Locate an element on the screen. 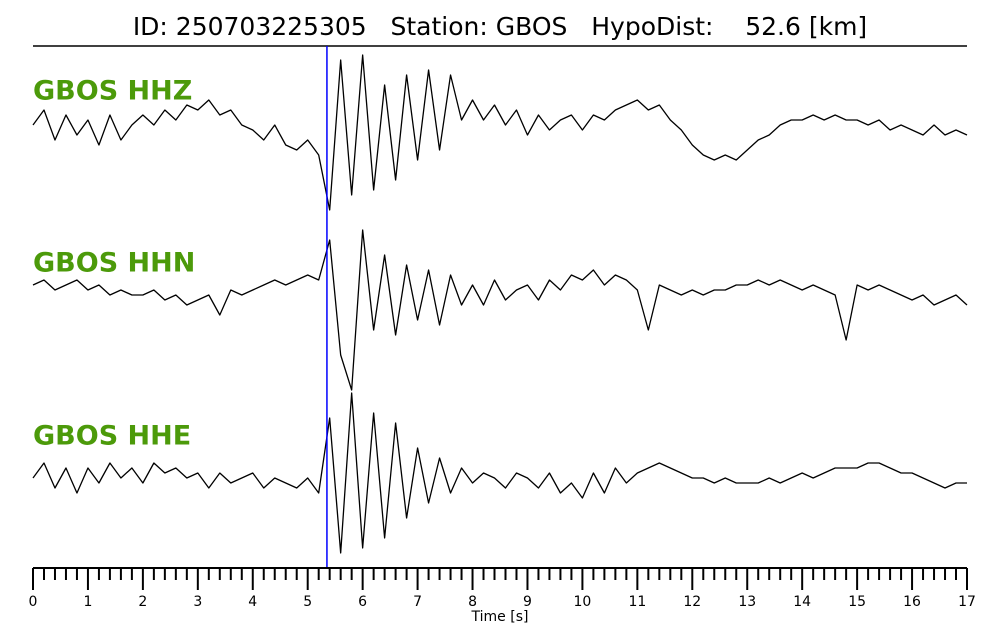  x-tick-label: 5 is located at coordinates (307, 602).